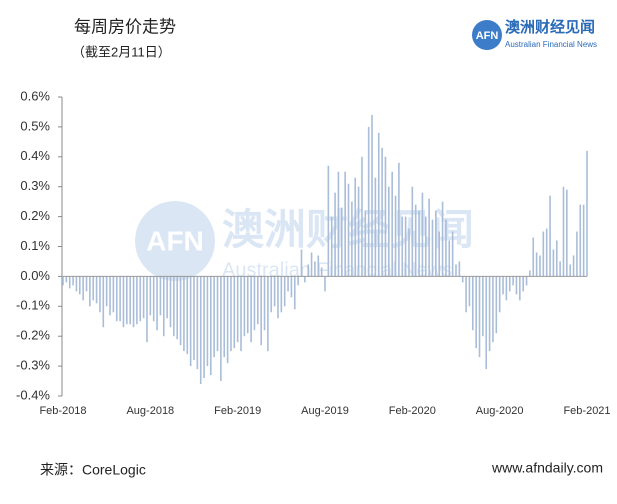 Image resolution: width=617 pixels, height=504 pixels. What do you see at coordinates (175, 240) in the screenshot?
I see `watermark-mark: AFN` at bounding box center [175, 240].